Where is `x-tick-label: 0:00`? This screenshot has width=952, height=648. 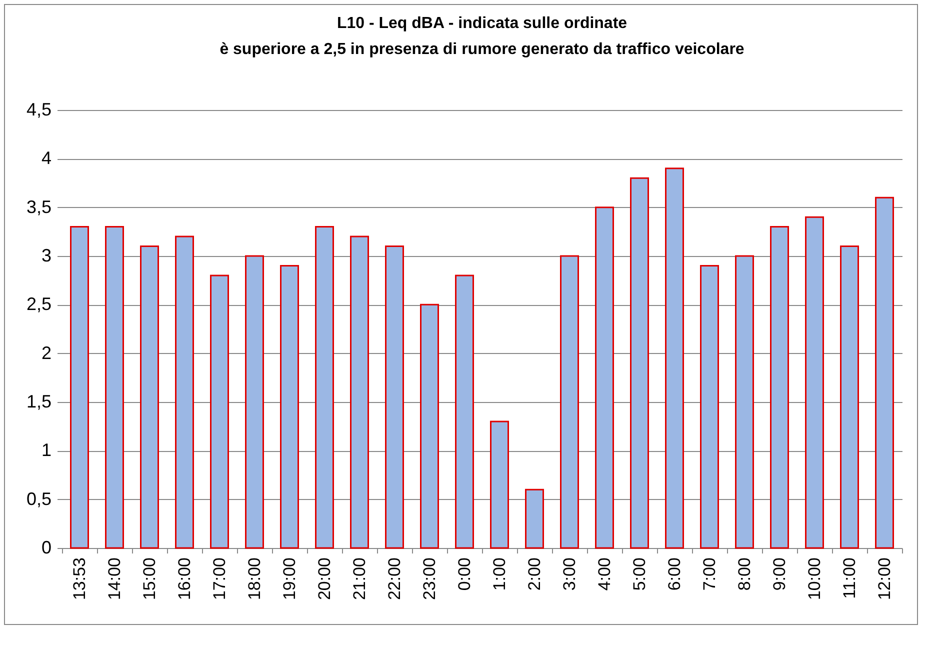 x-tick-label: 0:00 is located at coordinates (464, 574).